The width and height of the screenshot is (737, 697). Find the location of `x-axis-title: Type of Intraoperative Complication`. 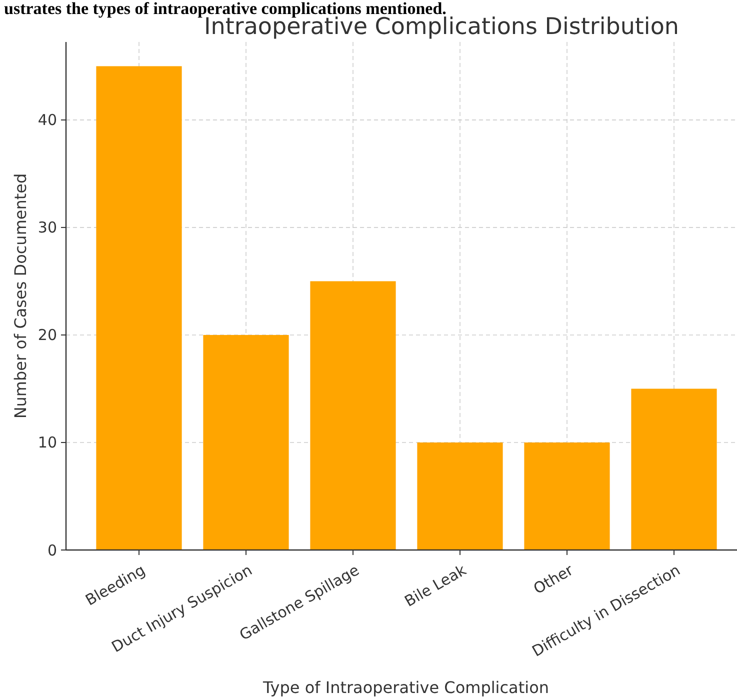

x-axis-title: Type of Intraoperative Complication is located at coordinates (405, 687).